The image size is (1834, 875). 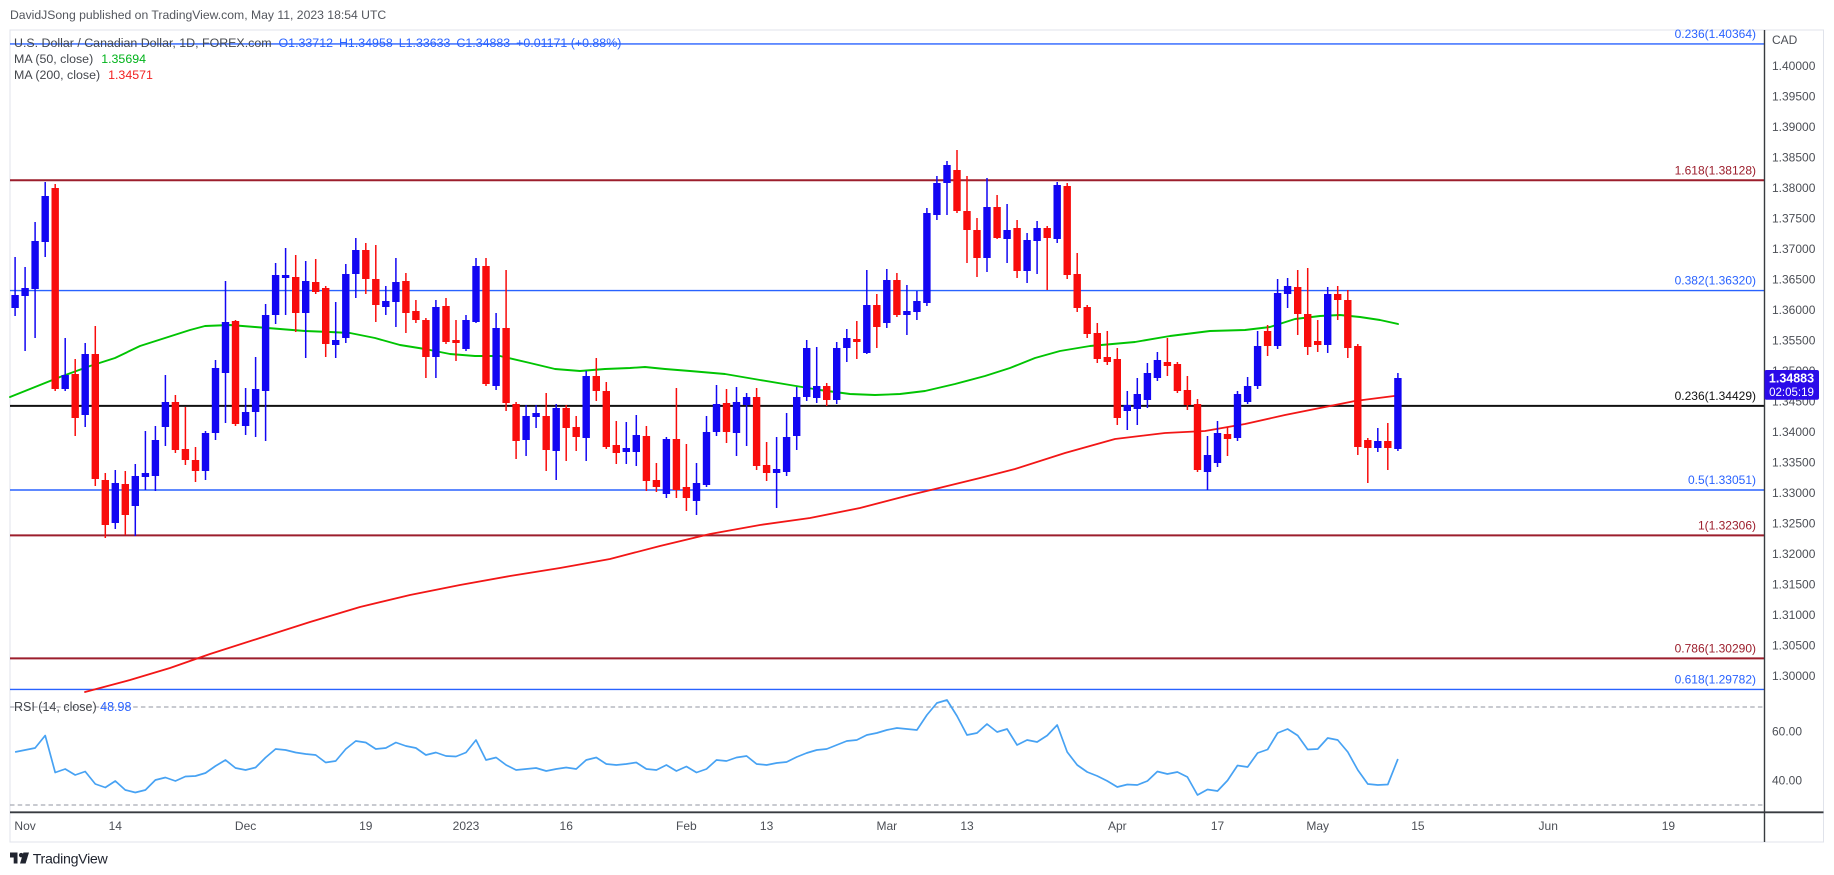 What do you see at coordinates (466, 826) in the screenshot?
I see `svg-text: 2023` at bounding box center [466, 826].